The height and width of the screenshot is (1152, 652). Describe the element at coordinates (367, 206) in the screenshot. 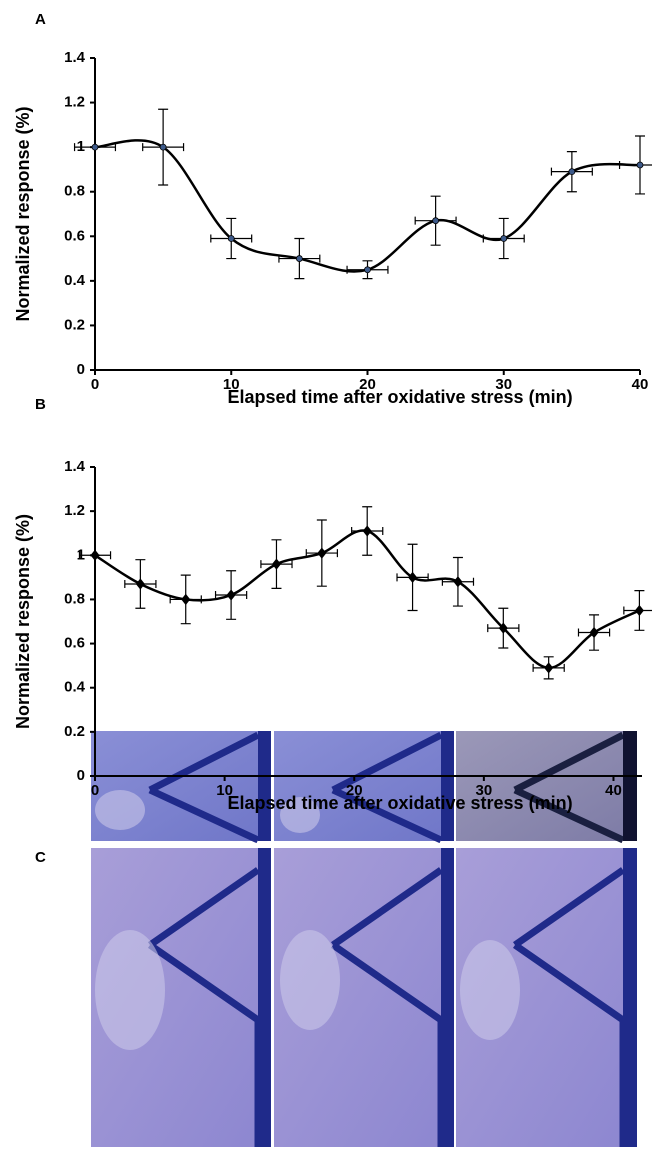

I see `series-line` at that location.